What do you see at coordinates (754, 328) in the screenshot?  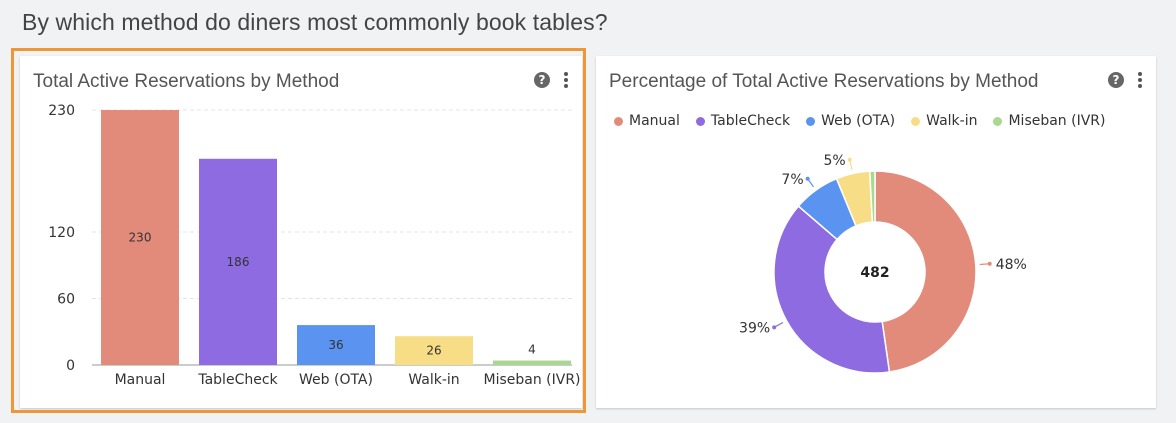 I see `slice-percent-label: 39%` at bounding box center [754, 328].